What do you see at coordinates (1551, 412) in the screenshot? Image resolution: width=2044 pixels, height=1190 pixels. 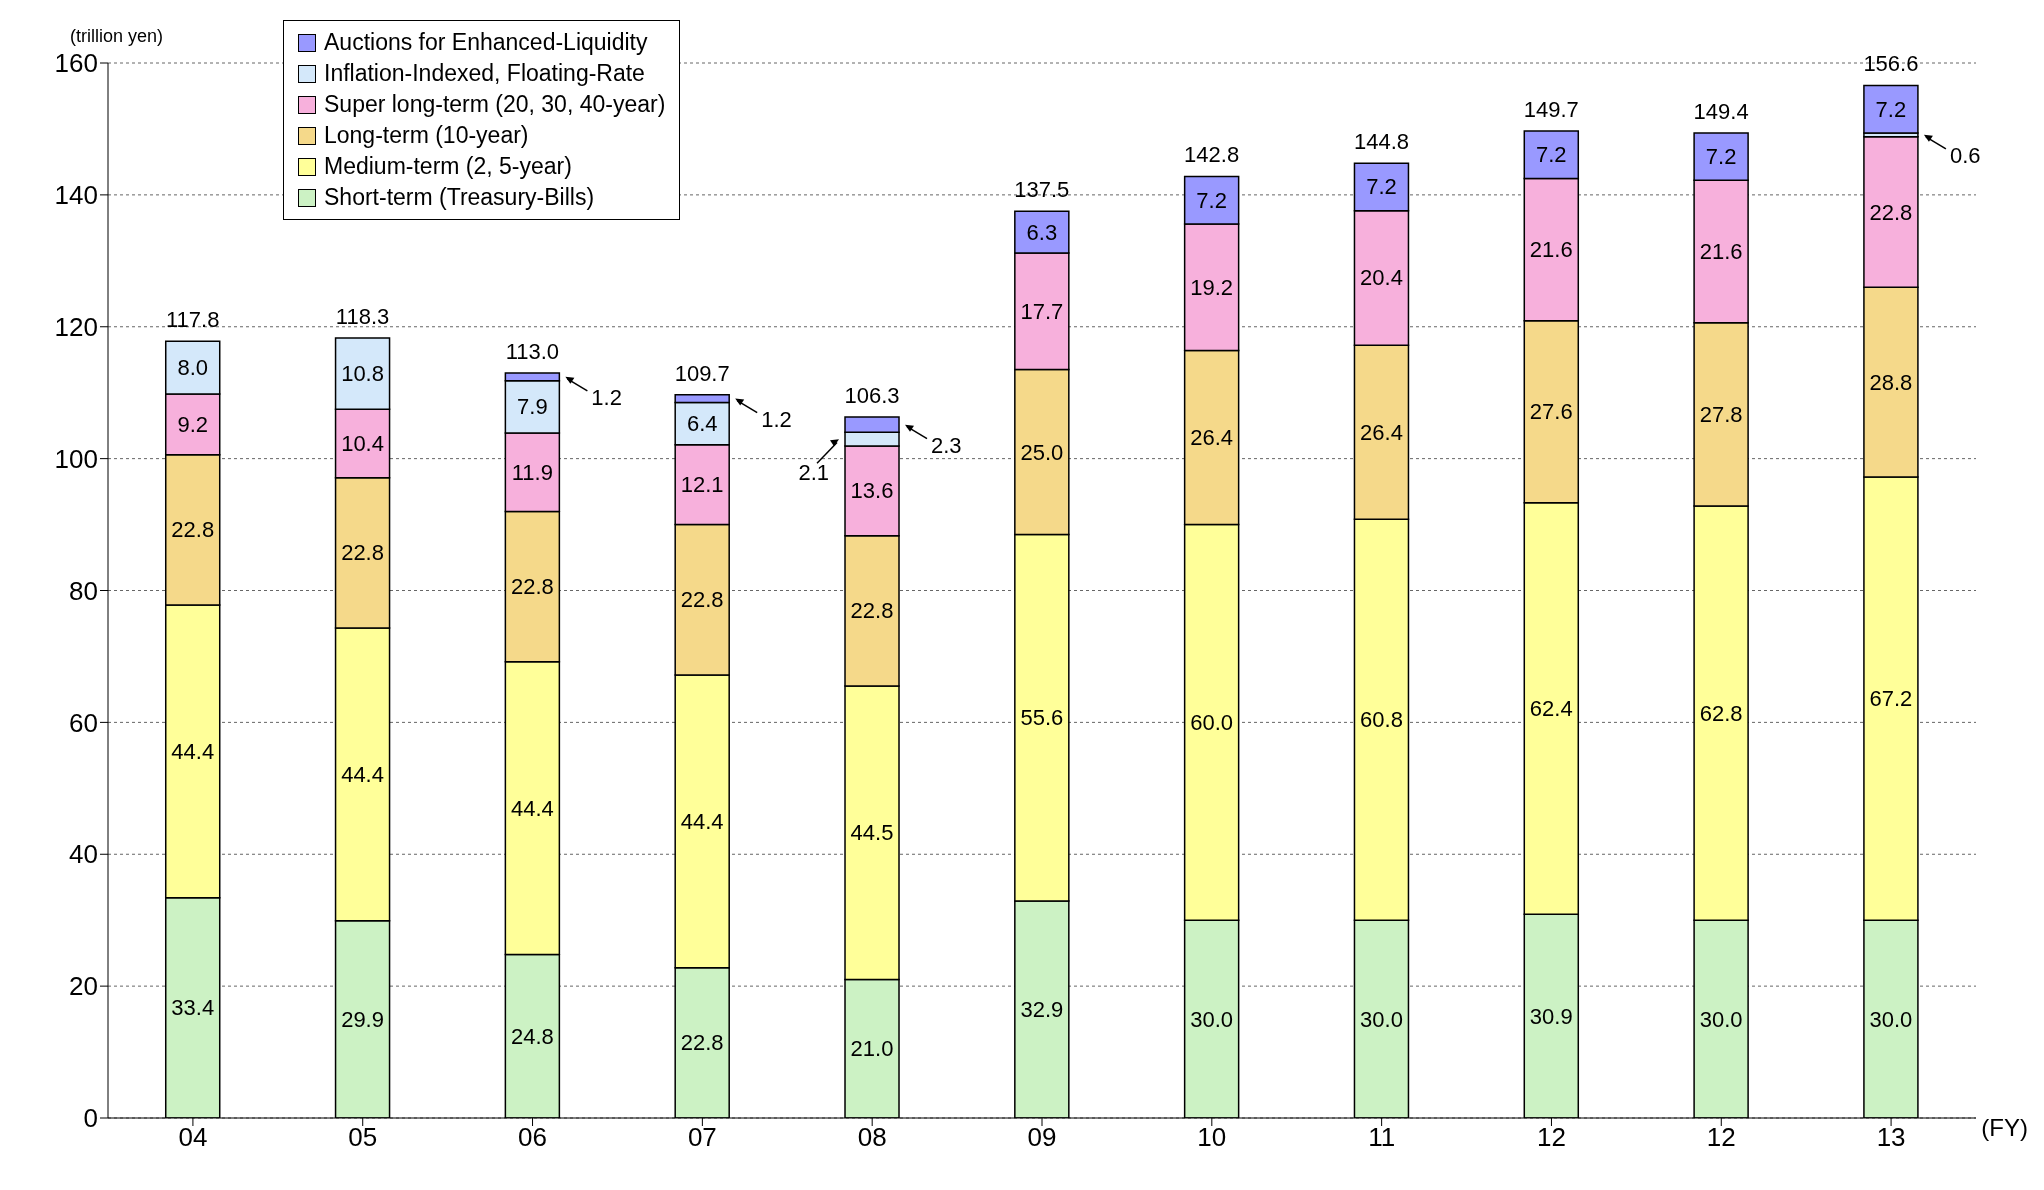 I see `data-label: 27.6` at bounding box center [1551, 412].